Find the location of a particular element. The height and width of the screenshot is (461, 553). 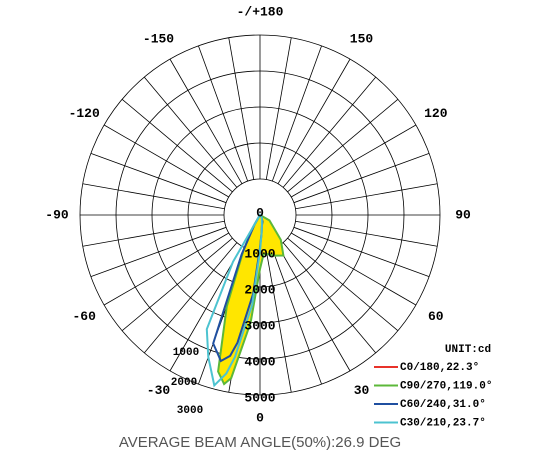

angle-label: -/+180 is located at coordinates (260, 11).